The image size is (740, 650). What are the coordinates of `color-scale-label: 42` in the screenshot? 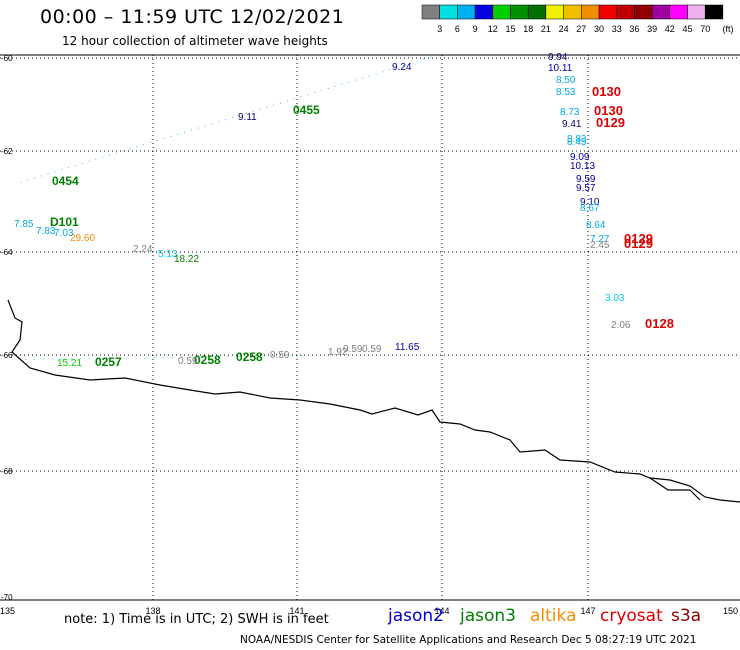 It's located at (670, 29).